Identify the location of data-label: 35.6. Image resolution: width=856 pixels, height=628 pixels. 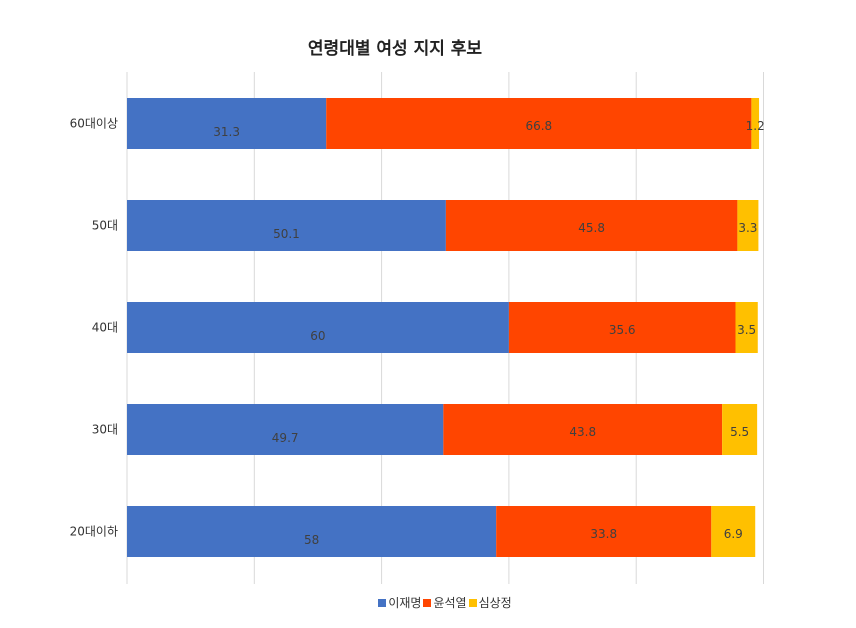
(622, 330).